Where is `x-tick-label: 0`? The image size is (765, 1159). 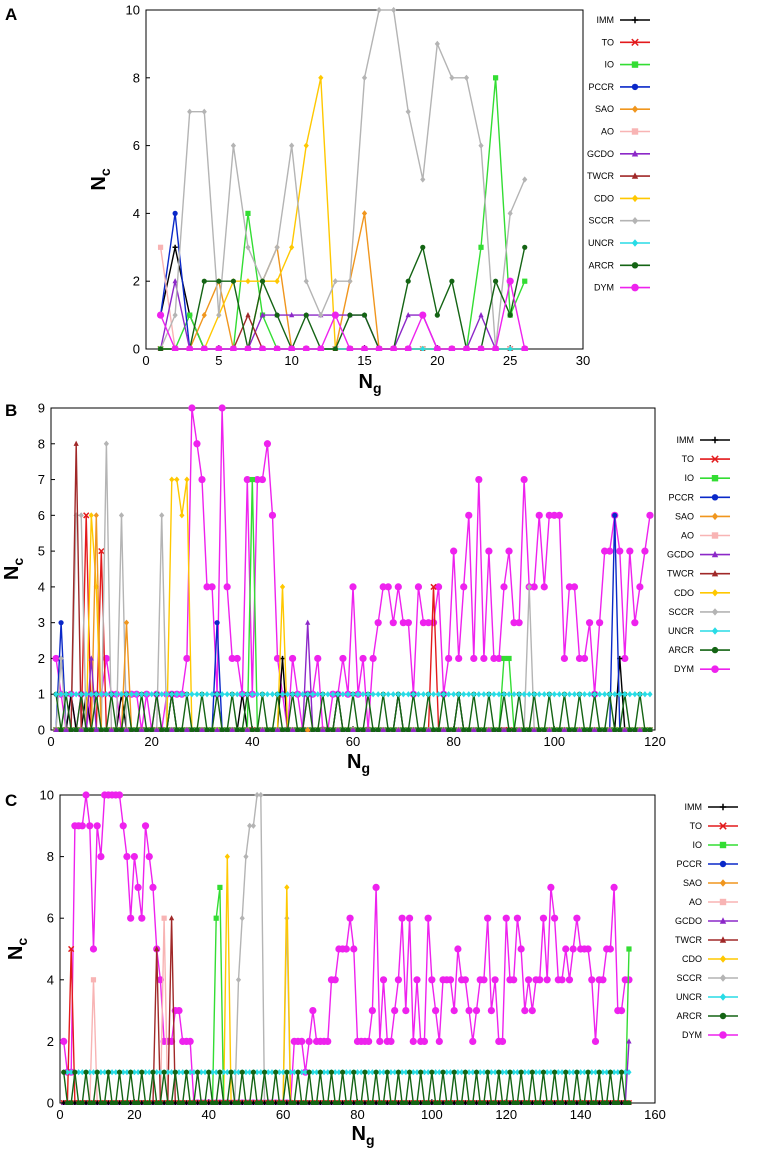 x-tick-label: 0 is located at coordinates (59, 1114).